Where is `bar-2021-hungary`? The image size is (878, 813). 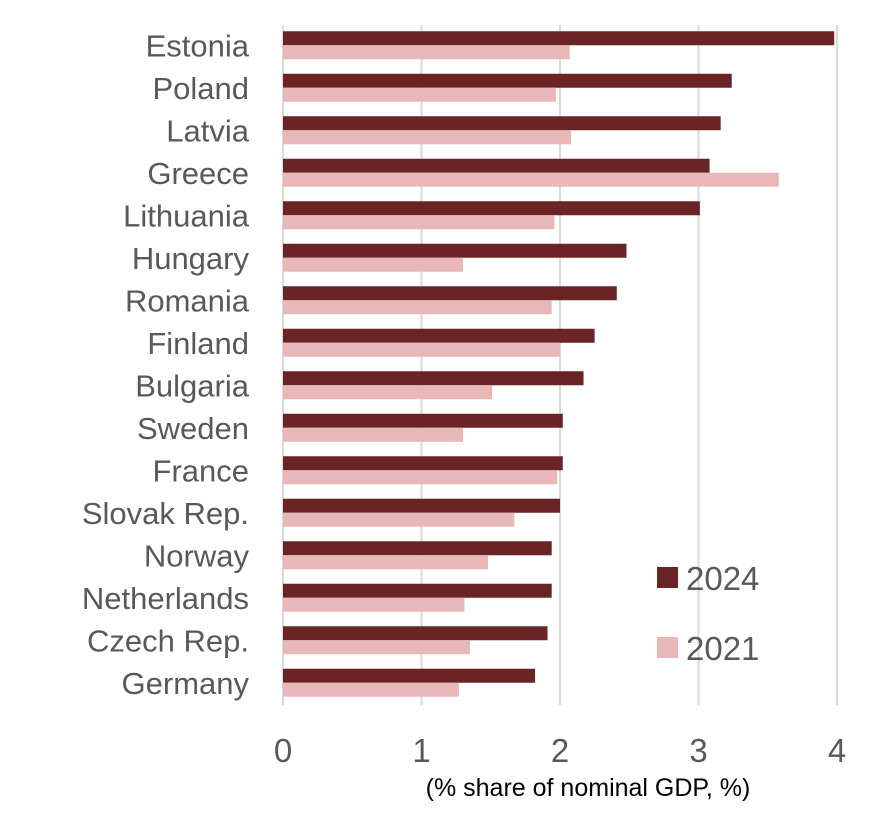 bar-2021-hungary is located at coordinates (373, 264).